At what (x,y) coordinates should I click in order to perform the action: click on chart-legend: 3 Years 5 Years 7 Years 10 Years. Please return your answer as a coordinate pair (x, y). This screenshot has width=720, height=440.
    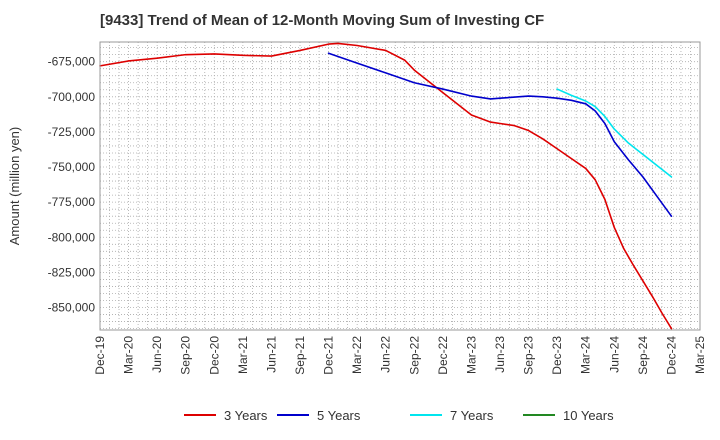
    Looking at the image, I should click on (360, 415).